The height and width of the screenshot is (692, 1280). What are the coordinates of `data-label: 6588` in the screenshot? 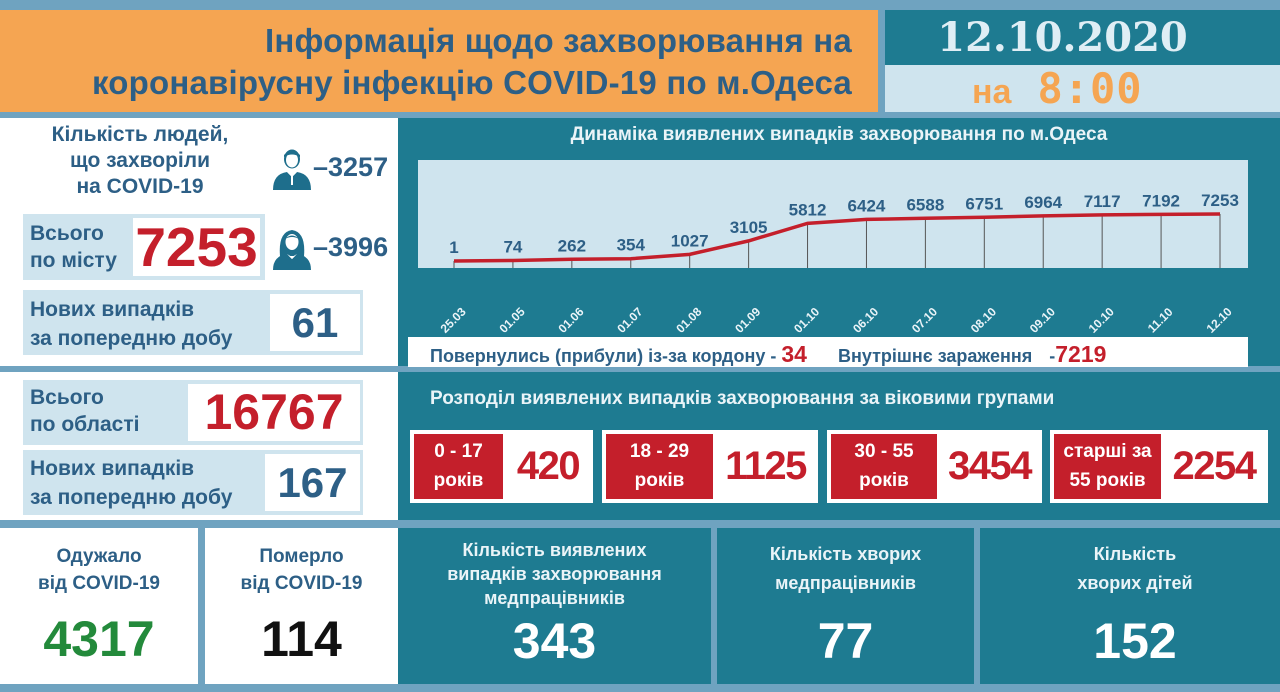 It's located at (925, 204).